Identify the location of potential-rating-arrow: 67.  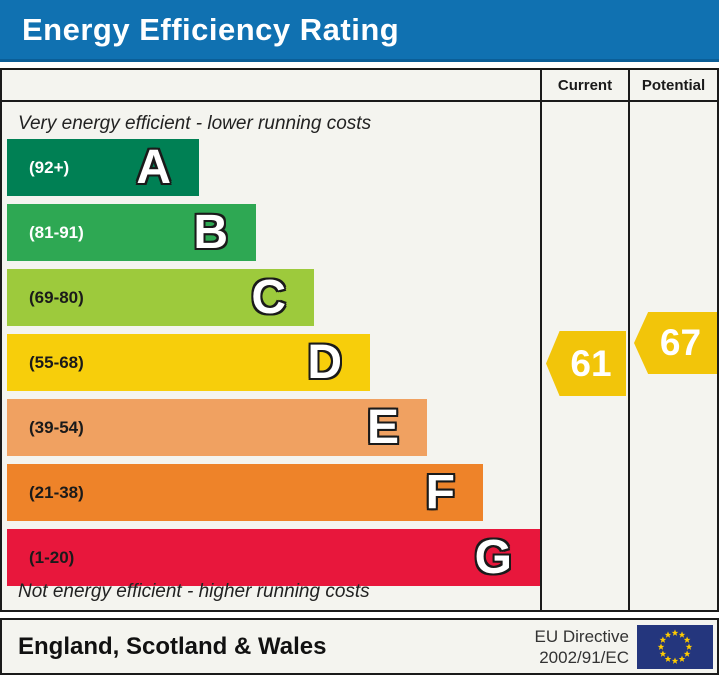
(675, 343).